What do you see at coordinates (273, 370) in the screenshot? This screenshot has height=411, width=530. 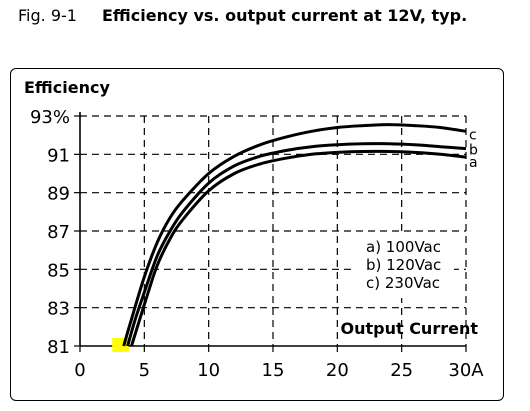 I see `x-tick-label: 15` at bounding box center [273, 370].